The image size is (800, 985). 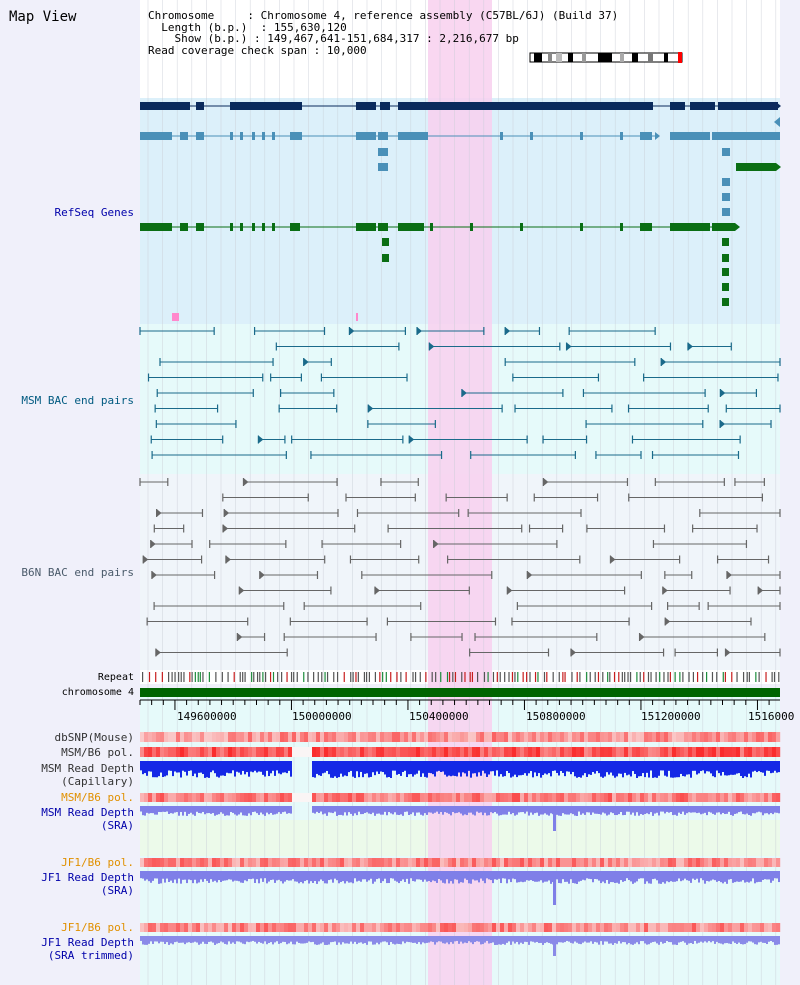 What do you see at coordinates (77, 572) in the screenshot?
I see `track-label-b6n-bac: B6N BAC end pairs` at bounding box center [77, 572].